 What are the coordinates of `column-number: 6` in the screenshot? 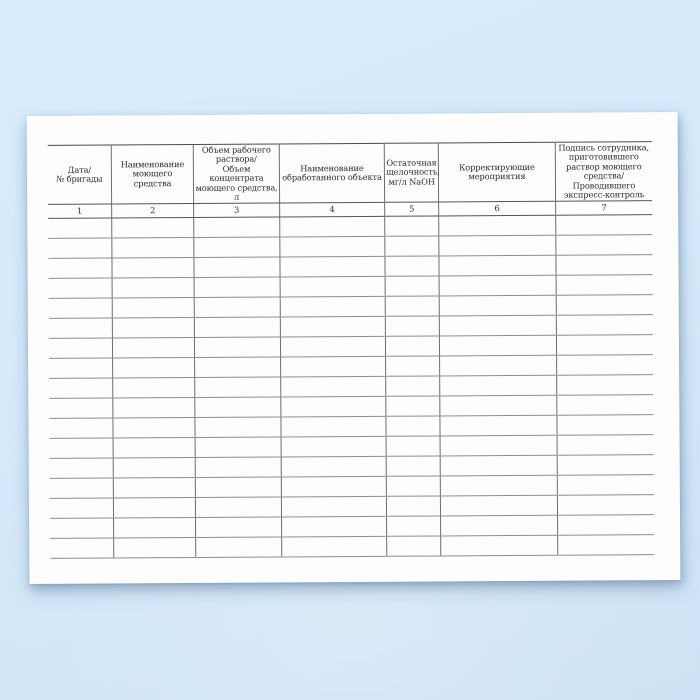 It's located at (497, 208).